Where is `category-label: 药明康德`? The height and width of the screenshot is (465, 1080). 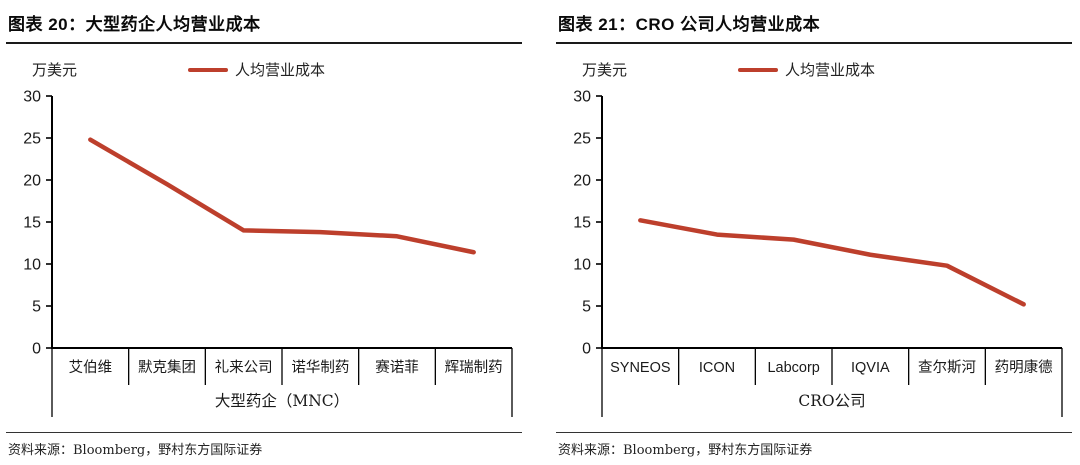
category-label: 药明康德 is located at coordinates (1024, 367).